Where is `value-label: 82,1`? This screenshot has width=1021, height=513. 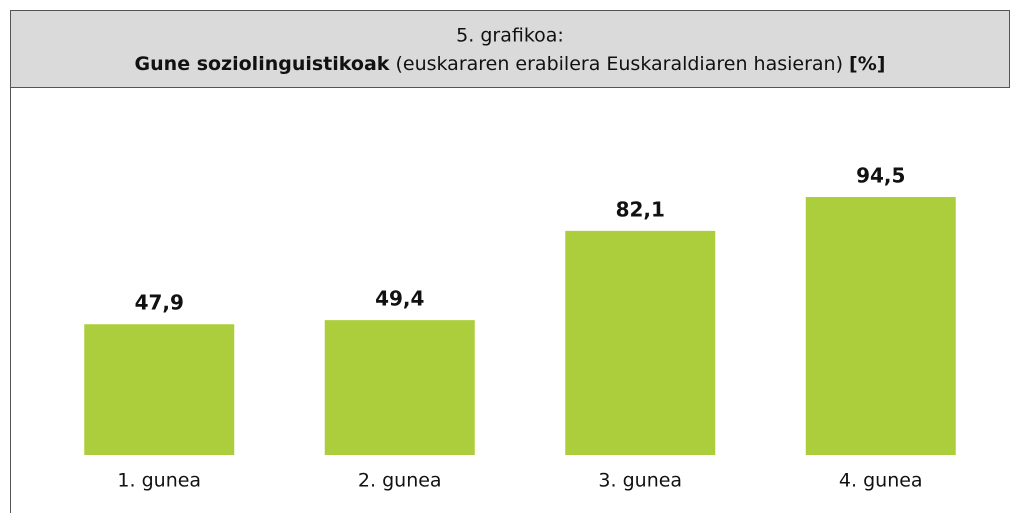
value-label: 82,1 is located at coordinates (640, 209).